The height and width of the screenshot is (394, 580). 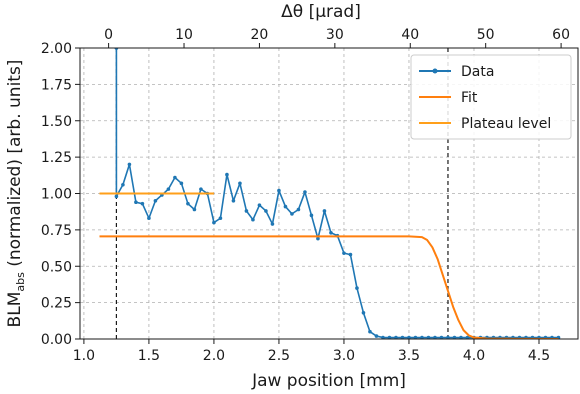 What do you see at coordinates (184, 35) in the screenshot?
I see `top-x-tick-label: 10` at bounding box center [184, 35].